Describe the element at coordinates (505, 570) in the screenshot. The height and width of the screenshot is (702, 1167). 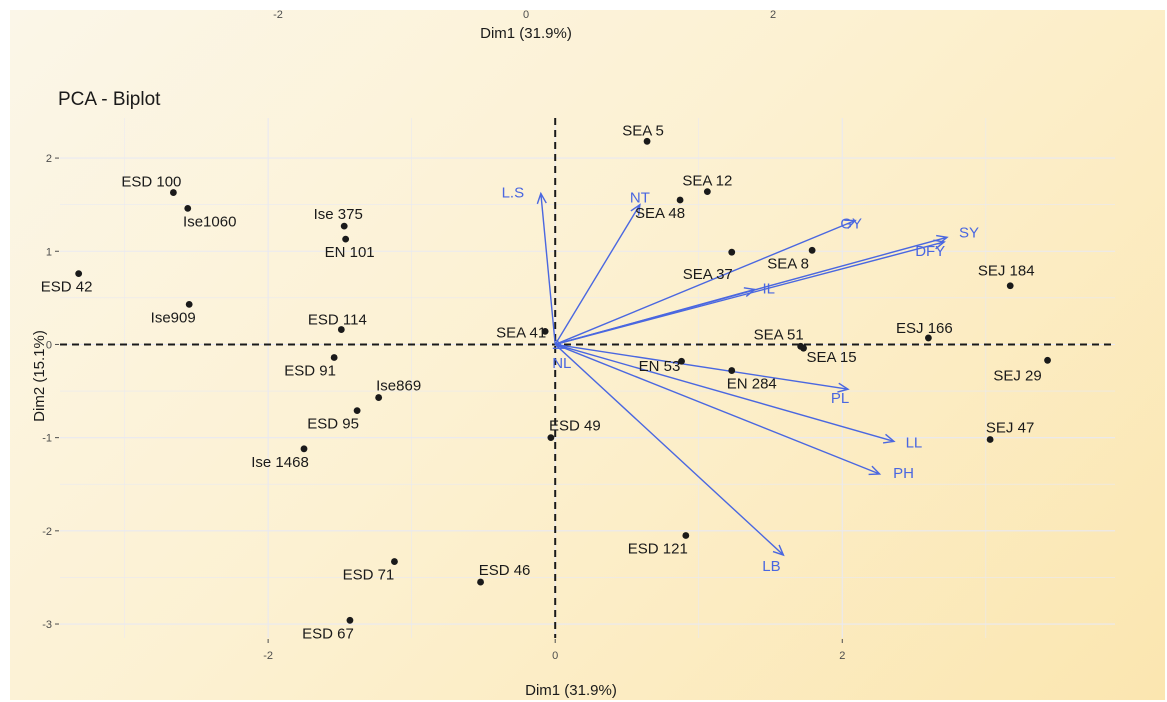
I see `point-label: ESD 46` at that location.